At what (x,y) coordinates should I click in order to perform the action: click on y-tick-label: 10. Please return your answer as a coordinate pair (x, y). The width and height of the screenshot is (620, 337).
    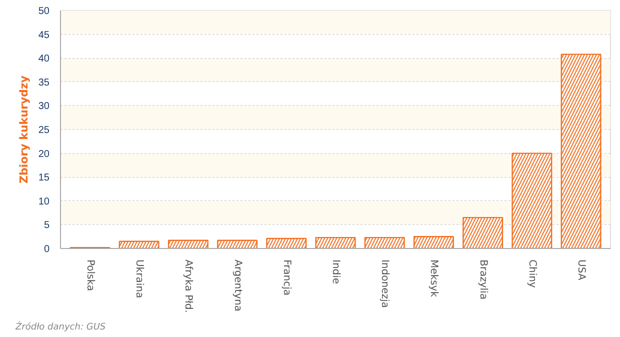
    Looking at the image, I should click on (44, 202).